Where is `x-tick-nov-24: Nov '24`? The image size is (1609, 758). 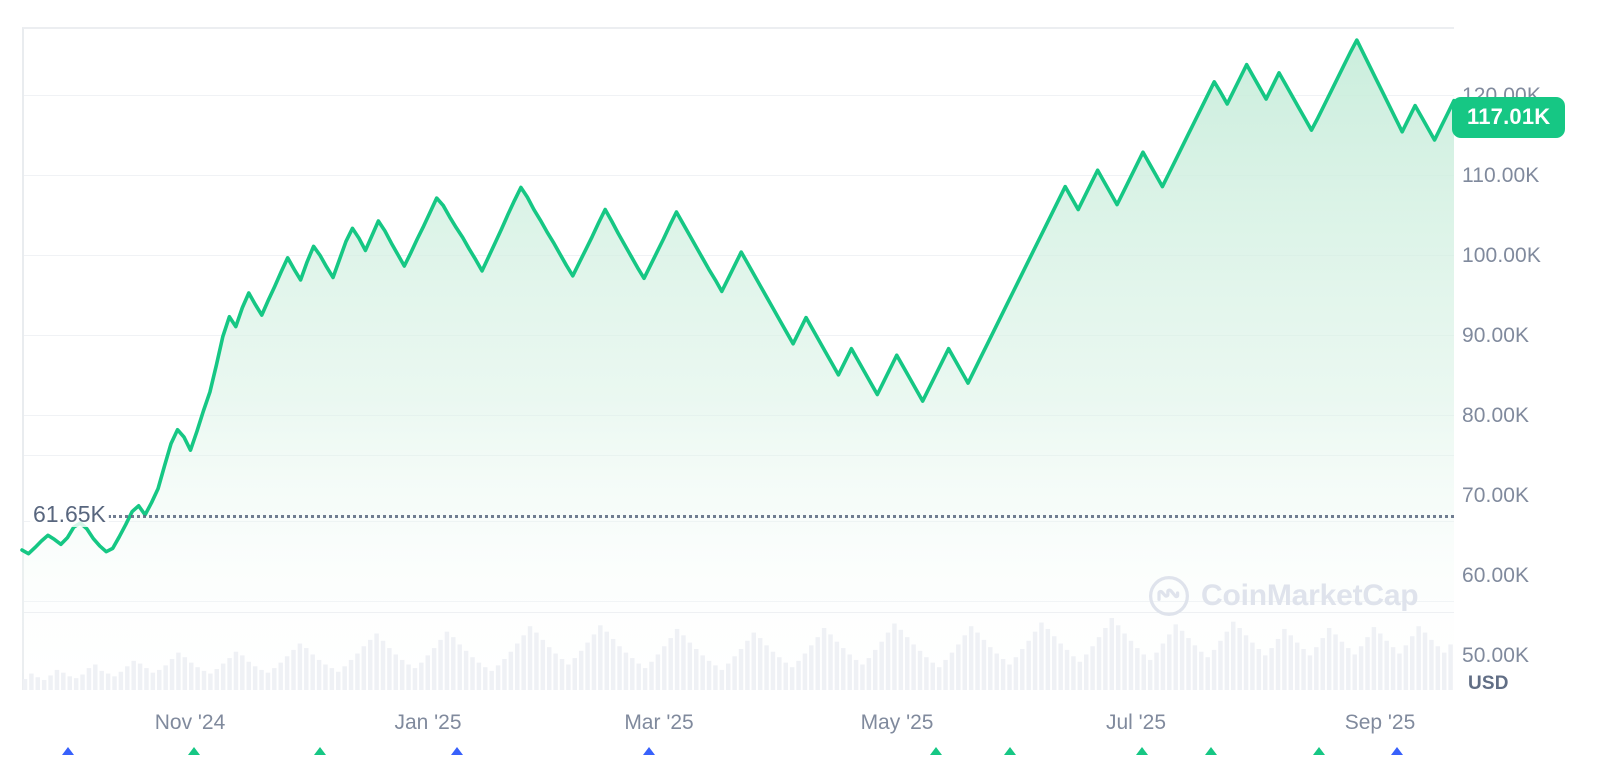 x-tick-nov-24: Nov '24 is located at coordinates (190, 722).